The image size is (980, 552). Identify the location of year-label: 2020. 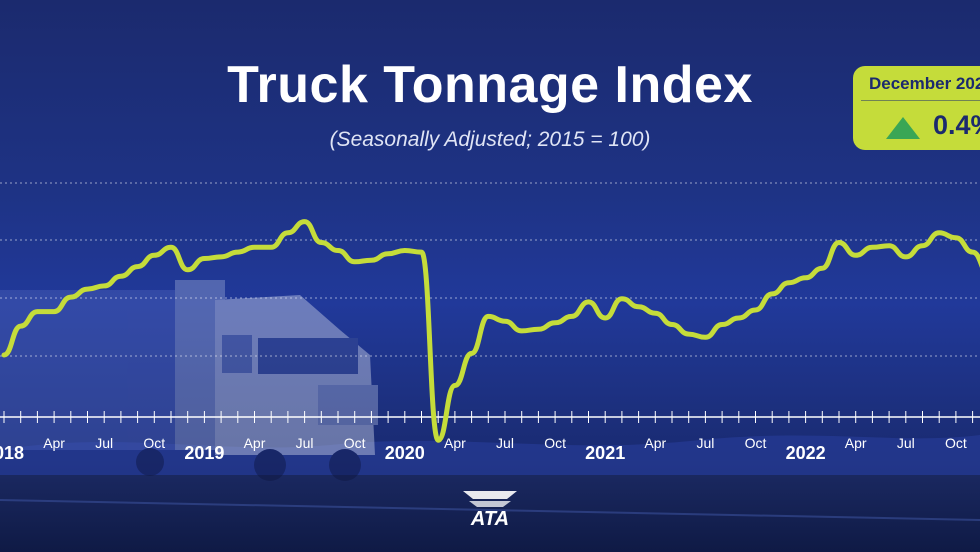
(405, 453).